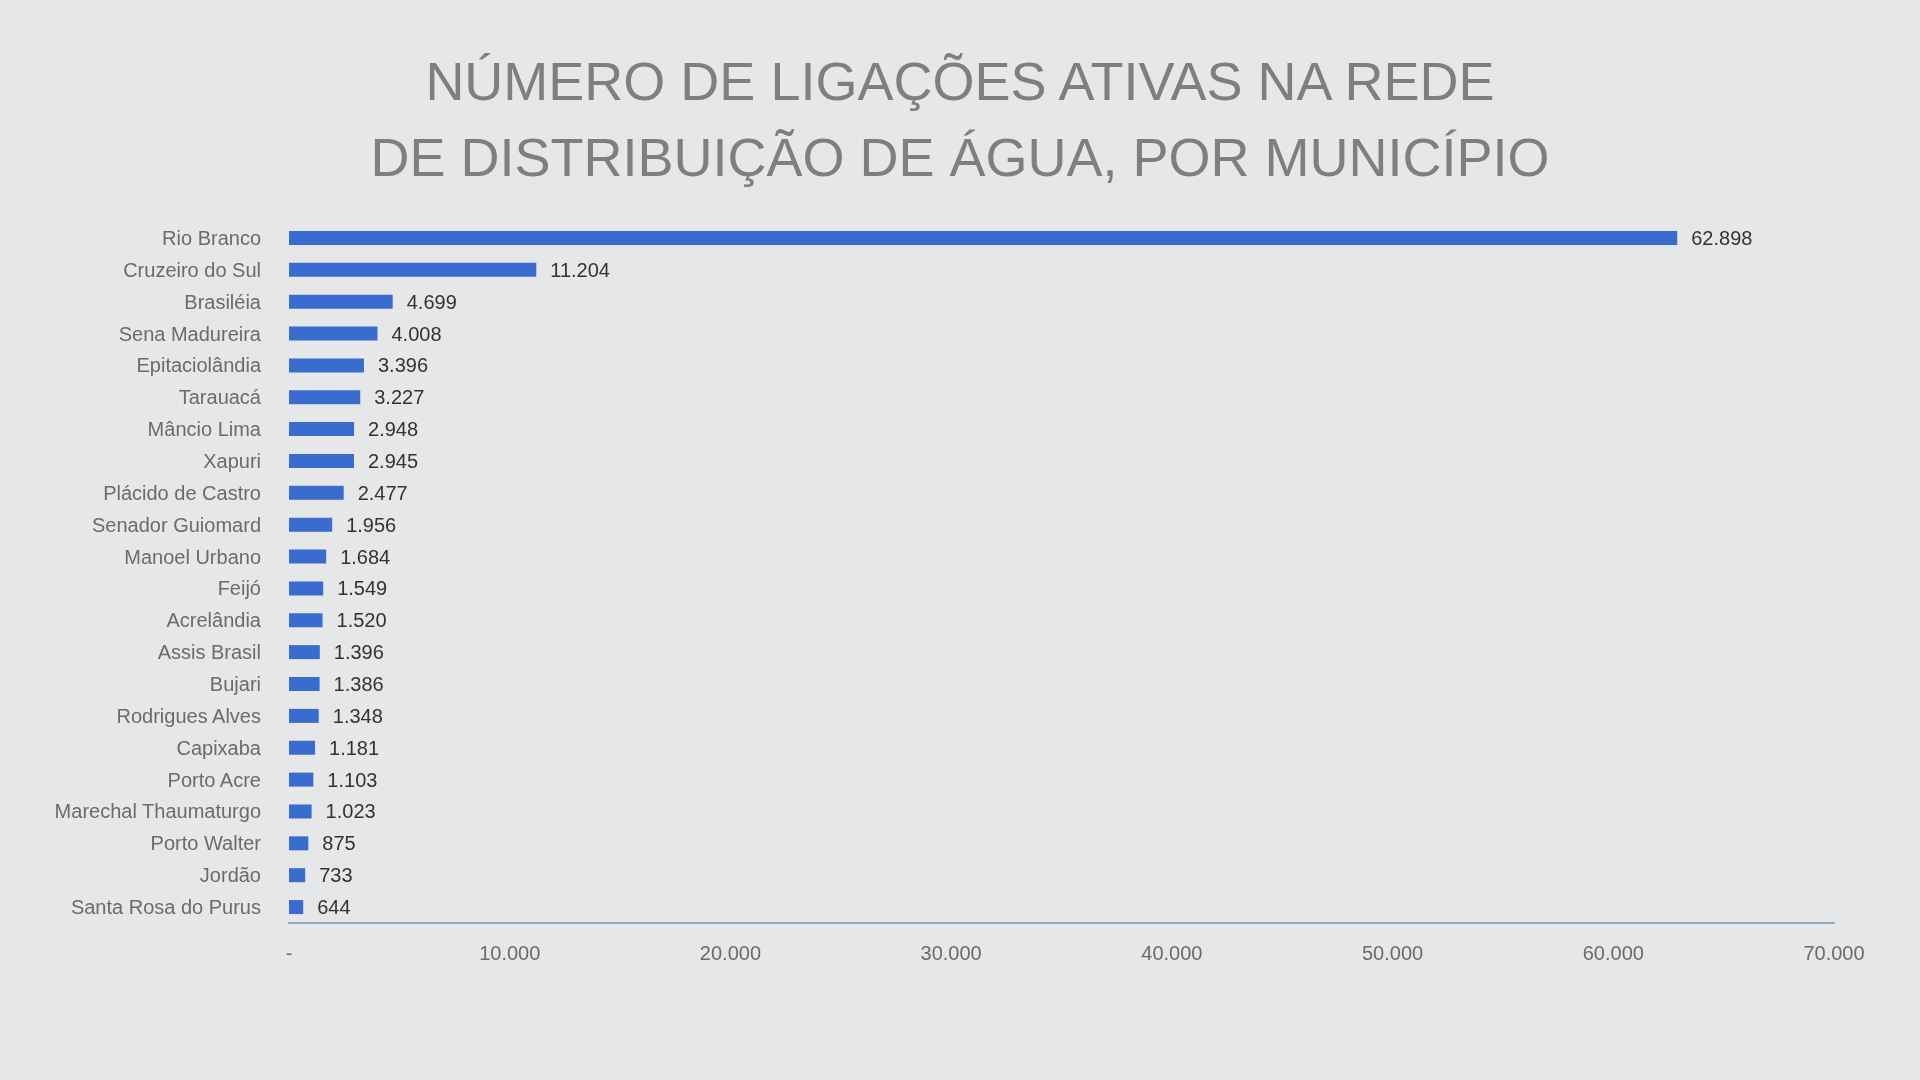 This screenshot has width=1920, height=1080. I want to click on x-tick-label: 10.000, so click(510, 953).